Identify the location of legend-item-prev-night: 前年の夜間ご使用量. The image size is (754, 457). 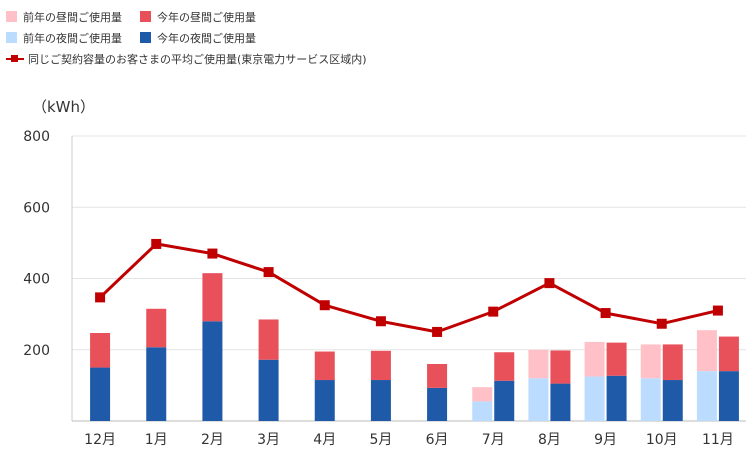
(64, 38).